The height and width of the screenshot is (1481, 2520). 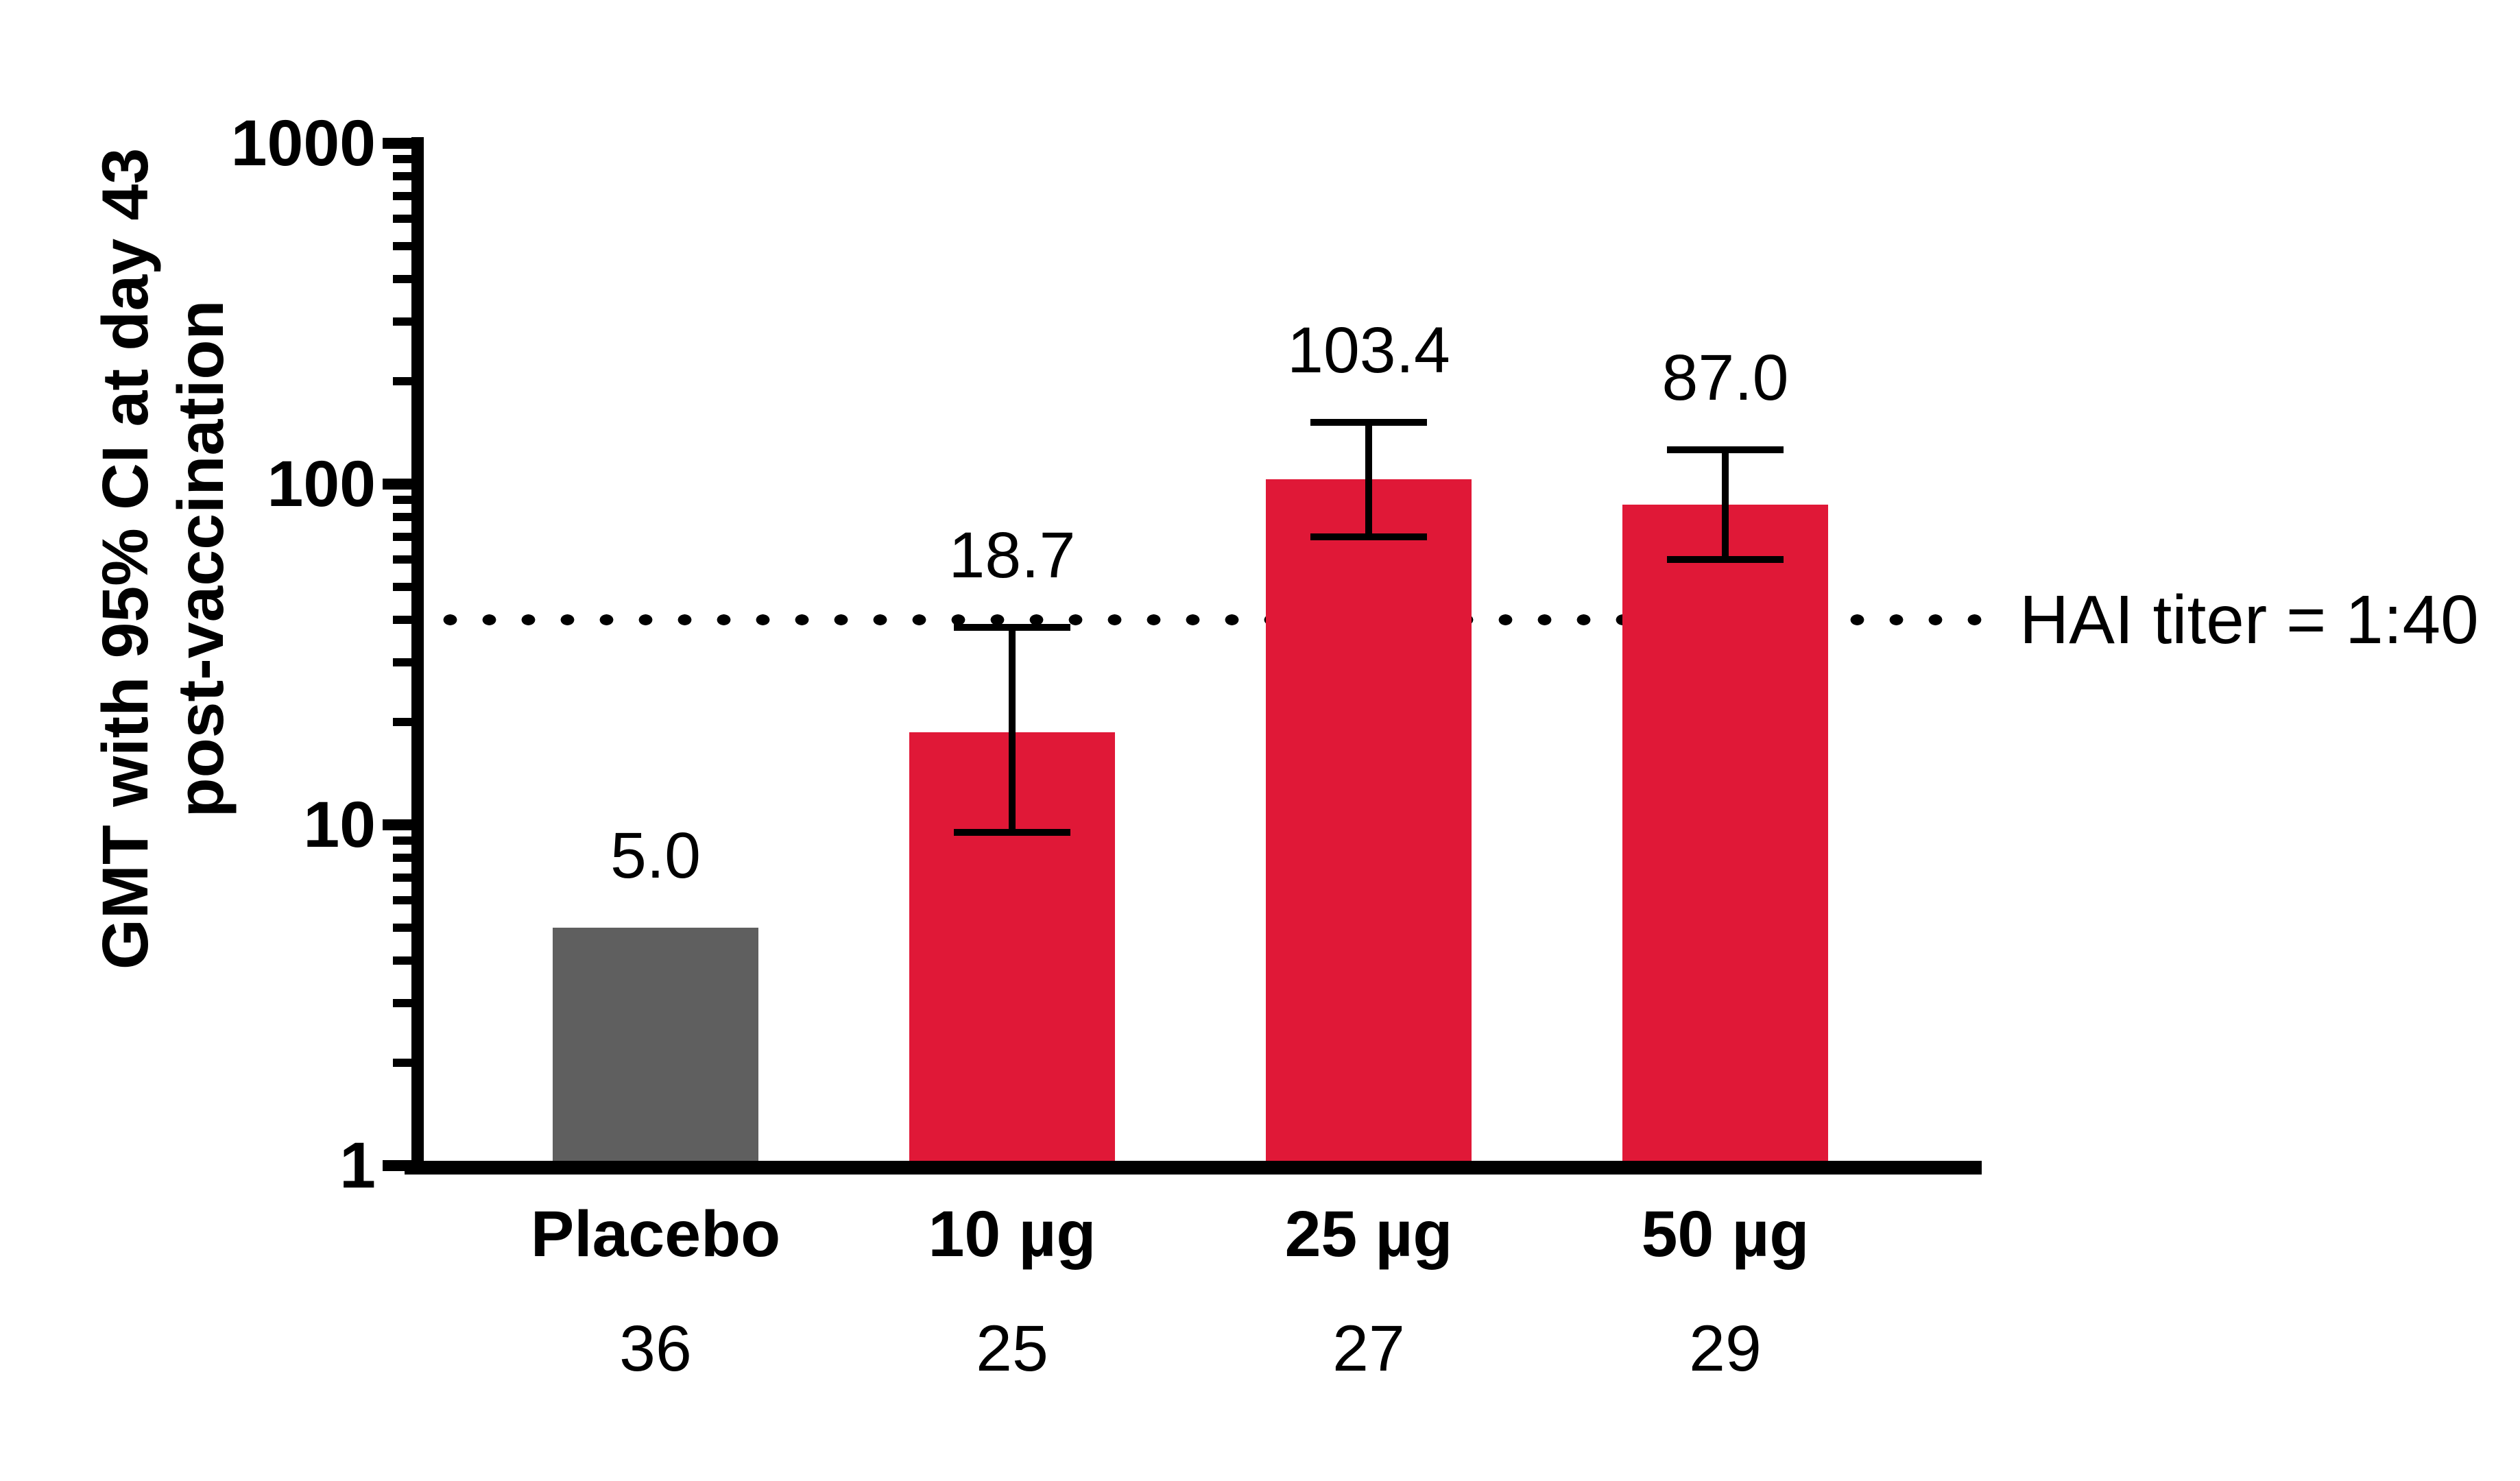 What do you see at coordinates (1012, 1234) in the screenshot?
I see `bar-category-label: 10 µg` at bounding box center [1012, 1234].